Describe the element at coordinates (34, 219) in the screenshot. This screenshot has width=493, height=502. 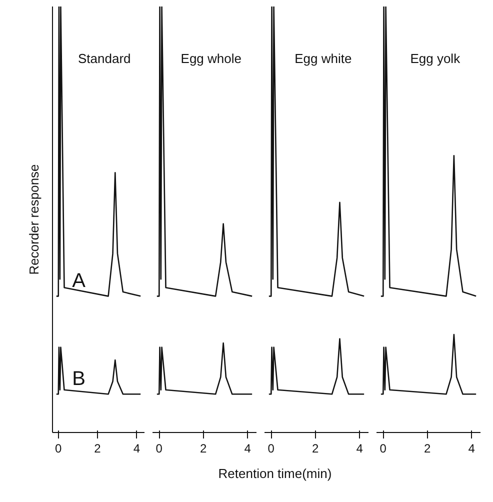
I see `y-axis-title: Recorder response` at that location.